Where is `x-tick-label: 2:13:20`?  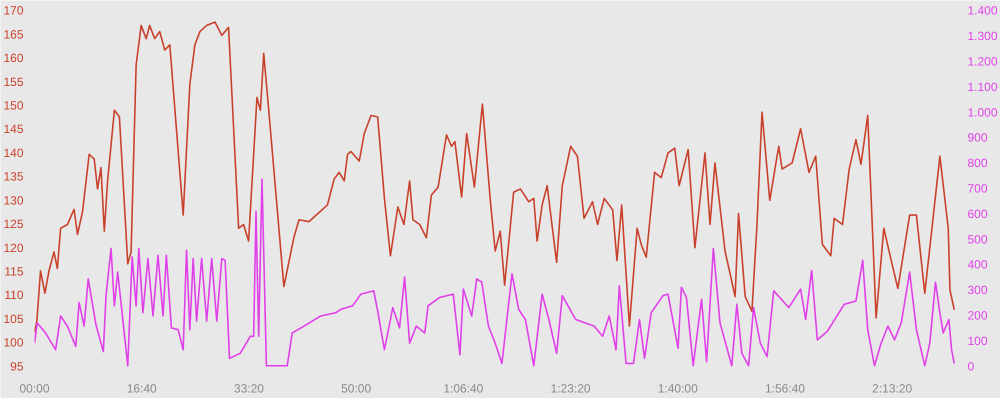
x-tick-label: 2:13:20 is located at coordinates (892, 389).